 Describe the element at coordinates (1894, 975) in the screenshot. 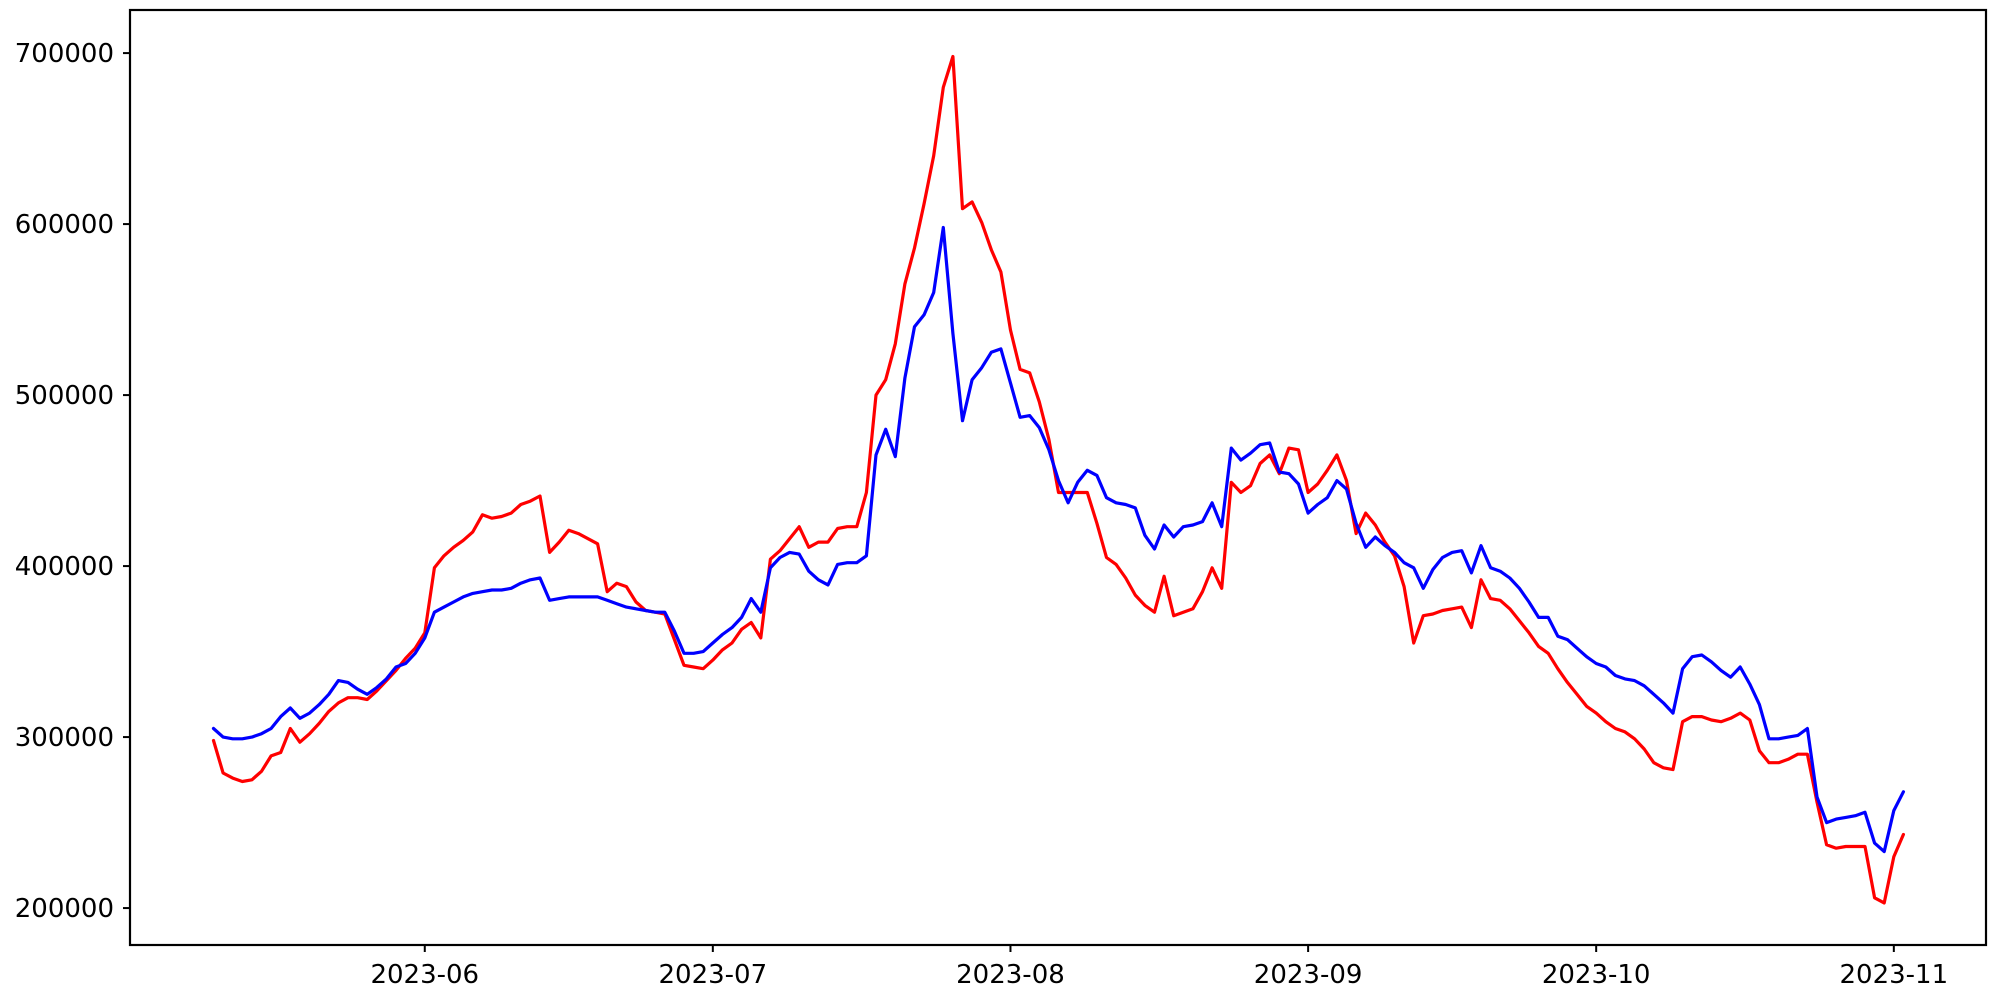

I see `x-tick-label: 2023-11` at that location.